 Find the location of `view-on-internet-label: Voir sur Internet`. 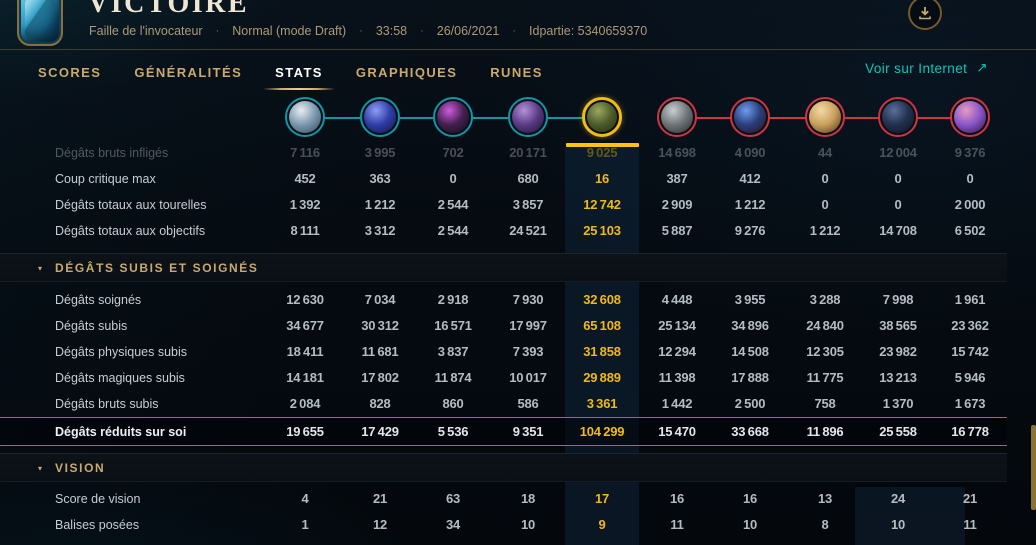

view-on-internet-label: Voir sur Internet is located at coordinates (916, 68).